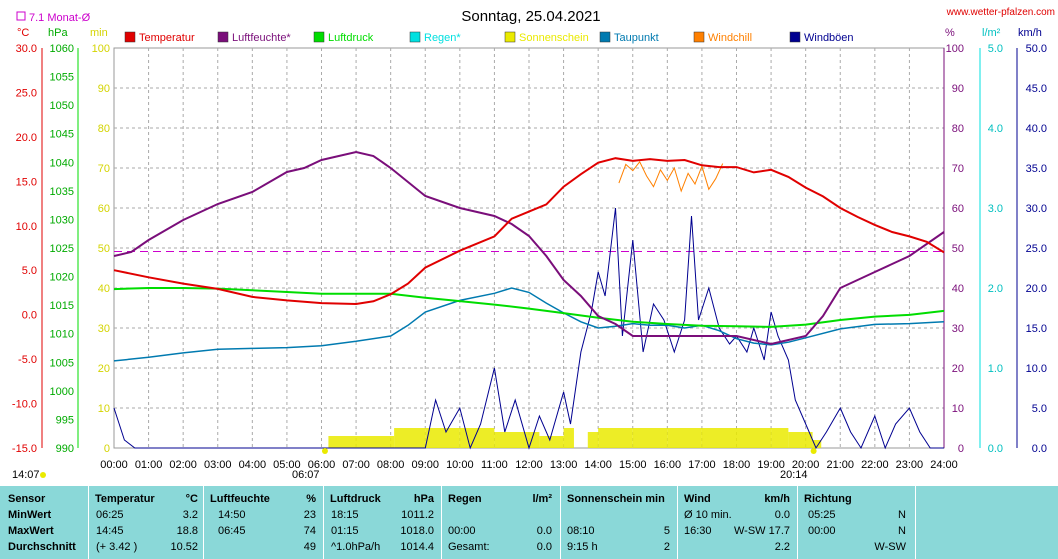 This screenshot has height=559, width=1058. What do you see at coordinates (666, 547) in the screenshot?
I see `stats-sunshine-value: 2` at bounding box center [666, 547].